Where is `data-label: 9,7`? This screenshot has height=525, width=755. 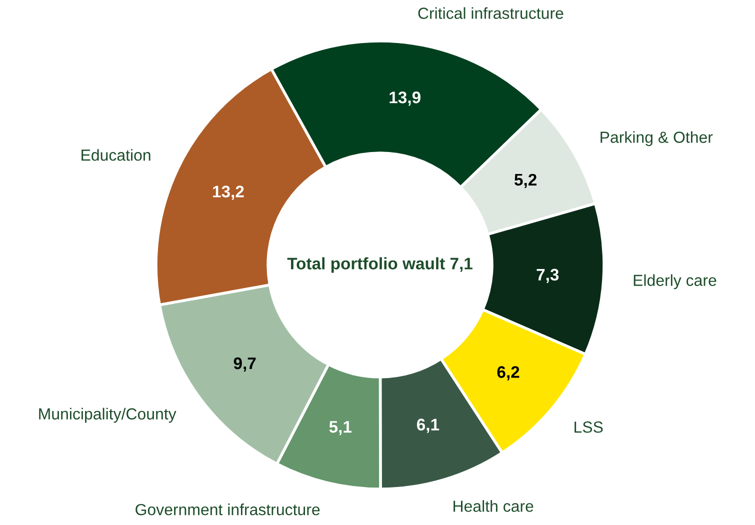
data-label: 9,7 is located at coordinates (245, 364).